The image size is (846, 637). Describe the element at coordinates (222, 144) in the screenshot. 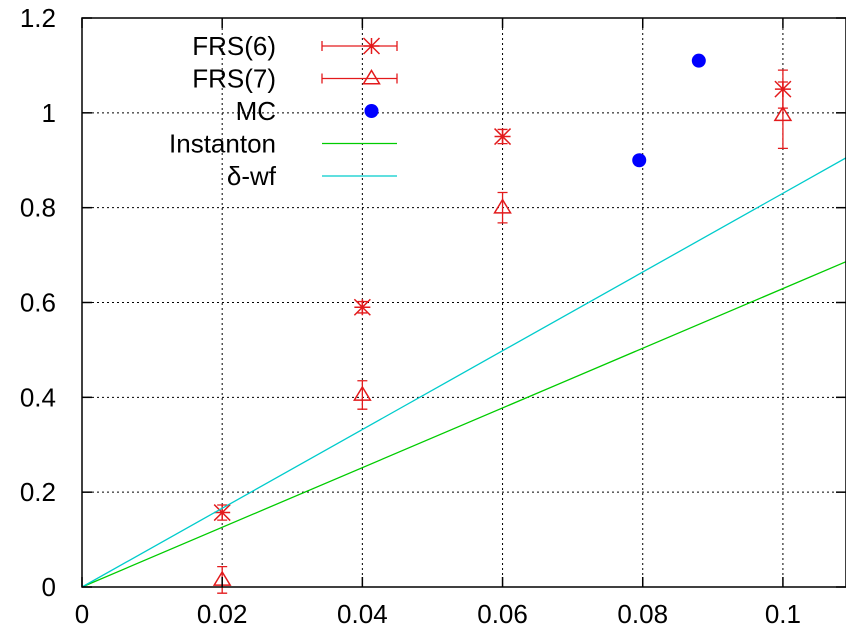

I see `legend-label: Instanton` at that location.